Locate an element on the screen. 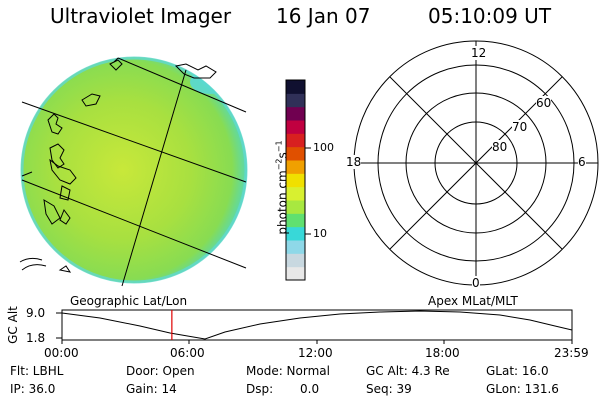 This screenshot has width=600, height=400. ytick-bottom: 1.8 is located at coordinates (36, 338).